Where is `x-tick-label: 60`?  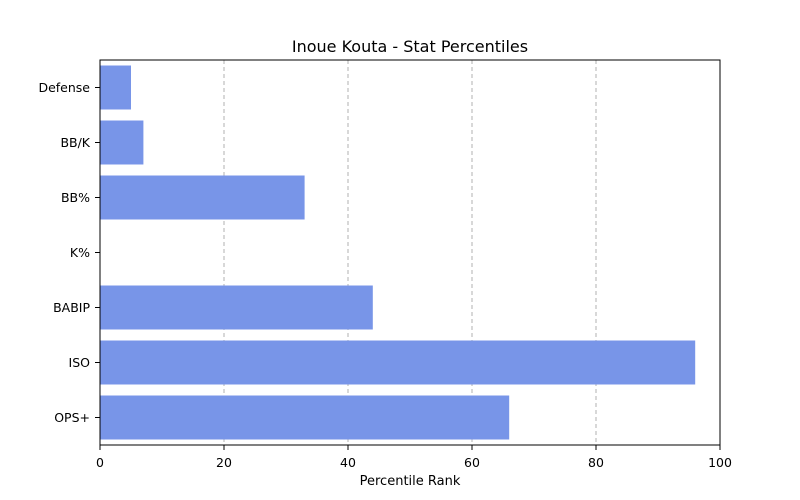
x-tick-label: 60 is located at coordinates (472, 462).